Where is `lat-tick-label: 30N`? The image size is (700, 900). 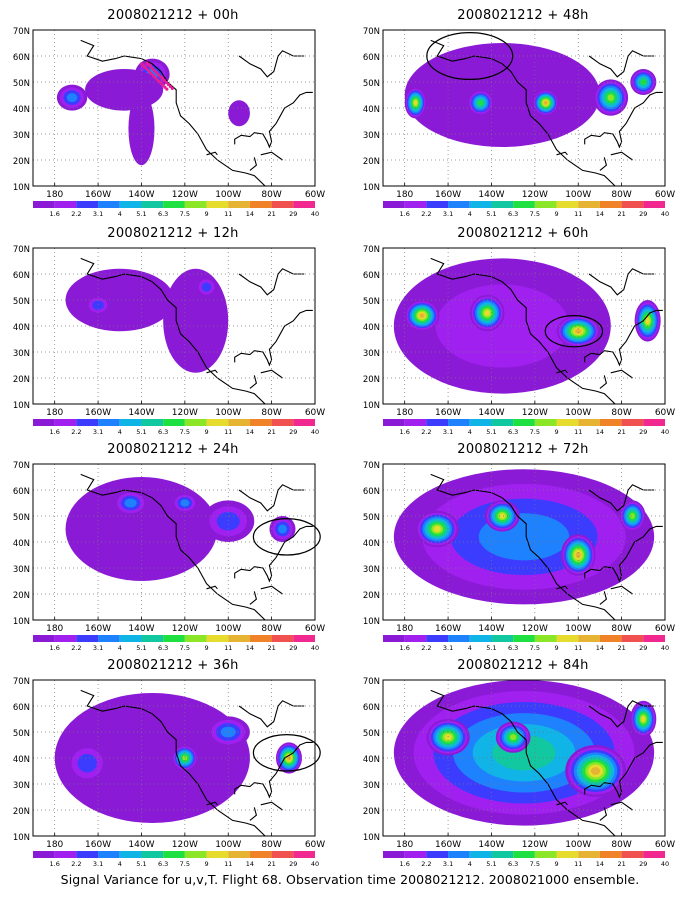
lat-tick-label: 30N is located at coordinates (21, 354).